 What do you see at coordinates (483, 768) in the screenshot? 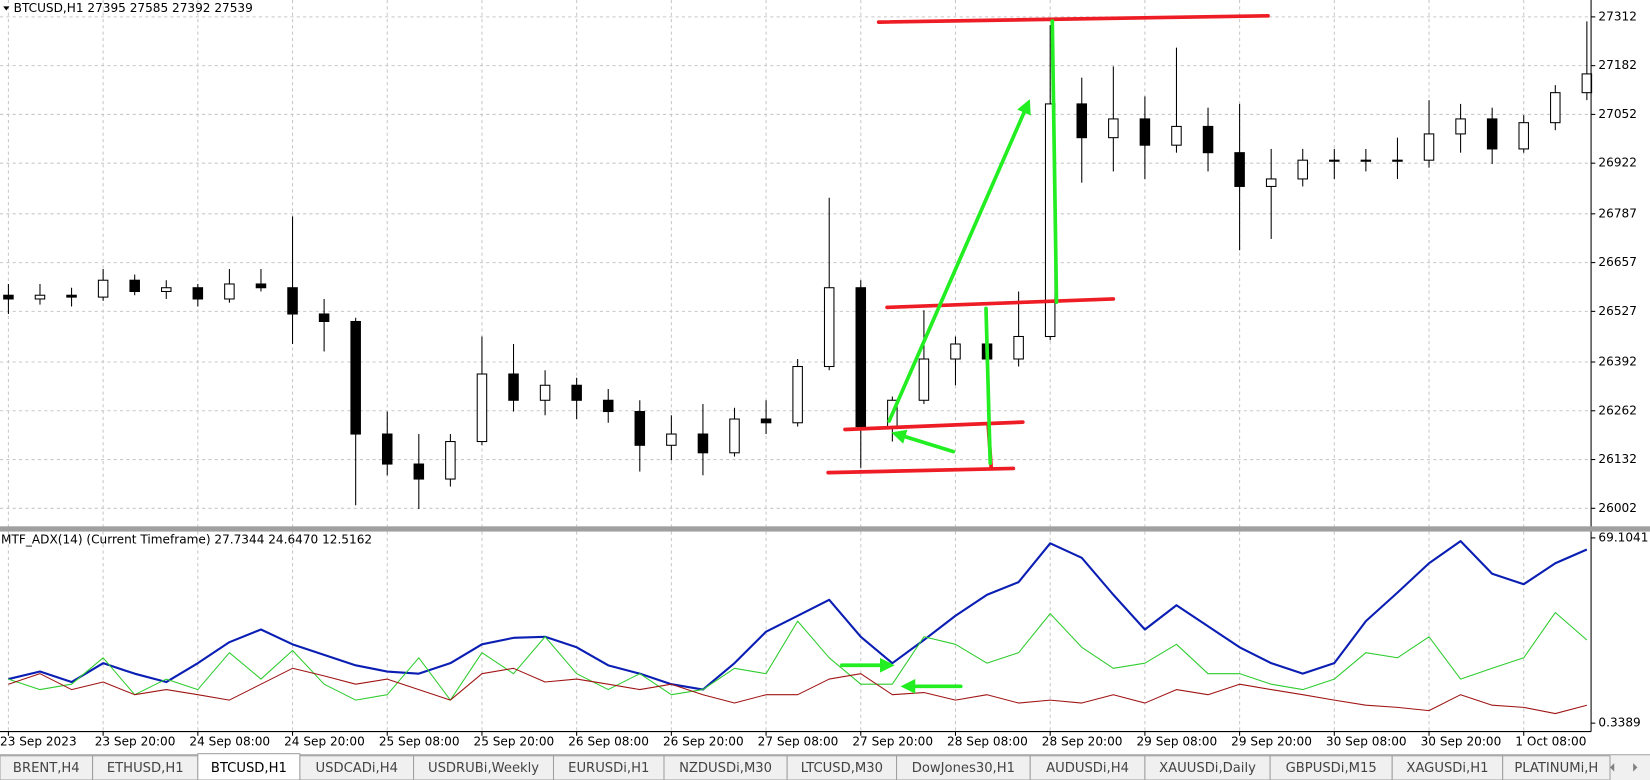
I see `tab-label: USDRUBi,Weekly` at bounding box center [483, 768].